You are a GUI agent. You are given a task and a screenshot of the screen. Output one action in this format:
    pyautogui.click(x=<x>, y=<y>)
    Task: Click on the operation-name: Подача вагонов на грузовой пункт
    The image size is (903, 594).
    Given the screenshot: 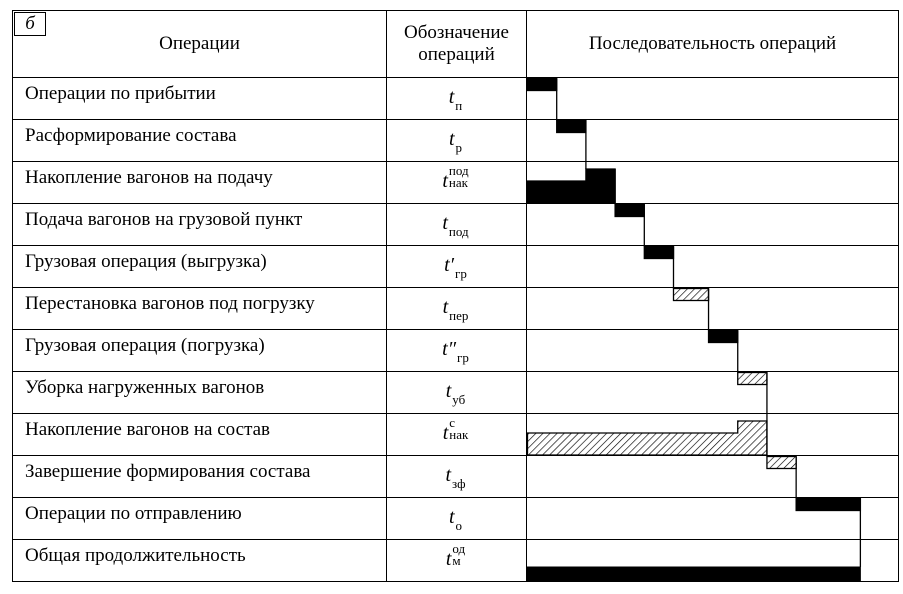 What is the action you would take?
    pyautogui.click(x=164, y=219)
    